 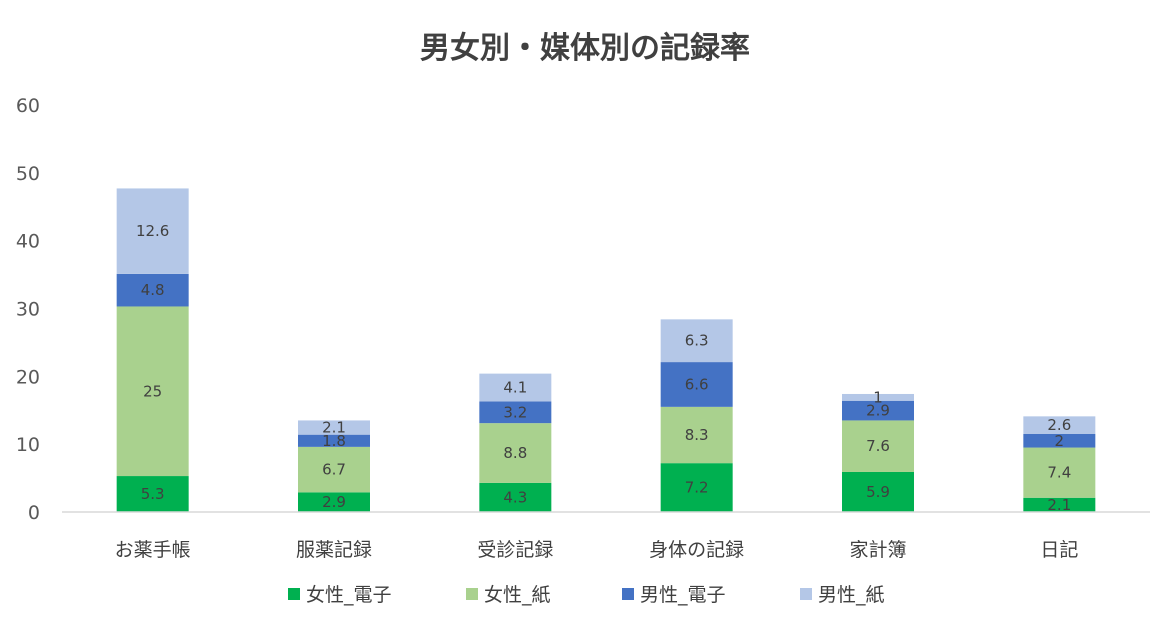 I want to click on legend-label: 男性_紙, so click(x=851, y=595).